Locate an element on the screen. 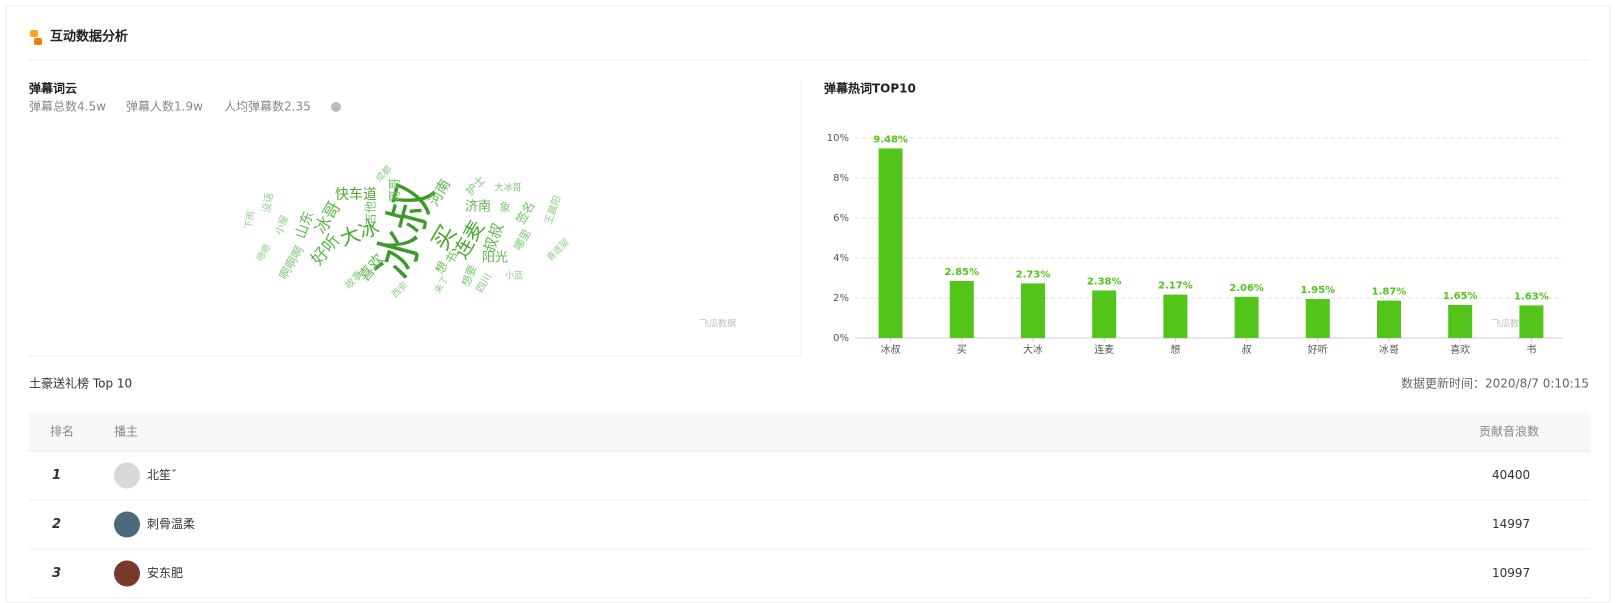 Image resolution: width=1618 pixels, height=603 pixels. x-tick-label: 书 is located at coordinates (1531, 350).